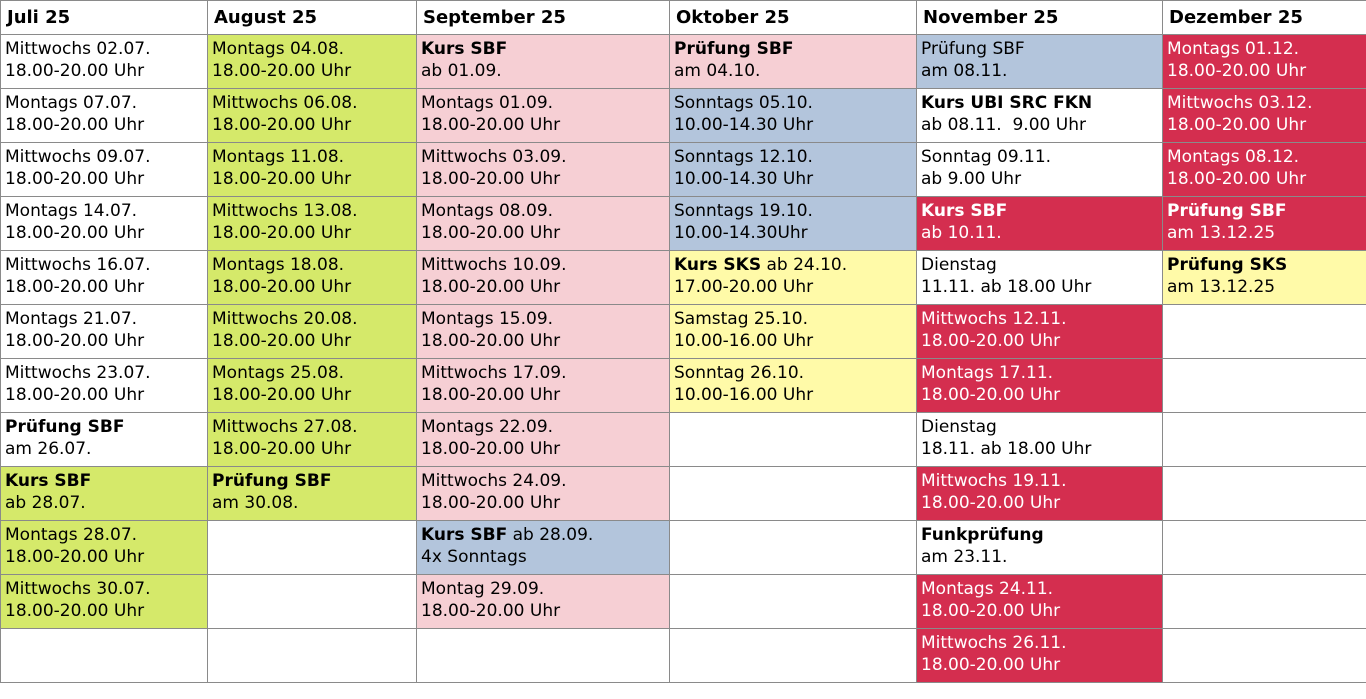  What do you see at coordinates (543, 481) in the screenshot?
I see `cell-line-1: Mittwochs 24.09.` at bounding box center [543, 481].